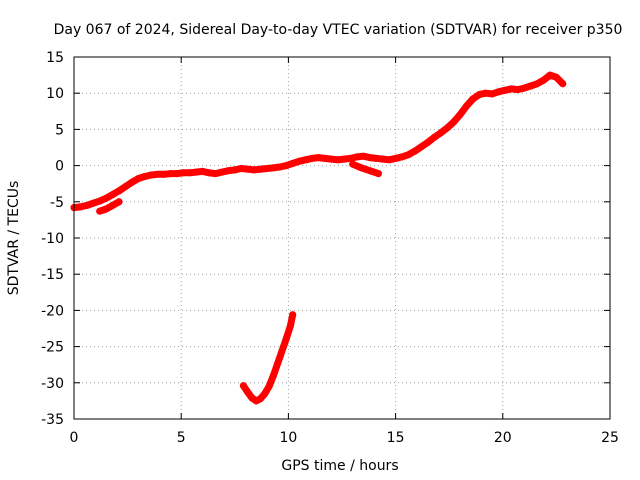 This screenshot has height=480, width=640. Describe the element at coordinates (59, 167) in the screenshot. I see `y-tick-label: 0` at that location.